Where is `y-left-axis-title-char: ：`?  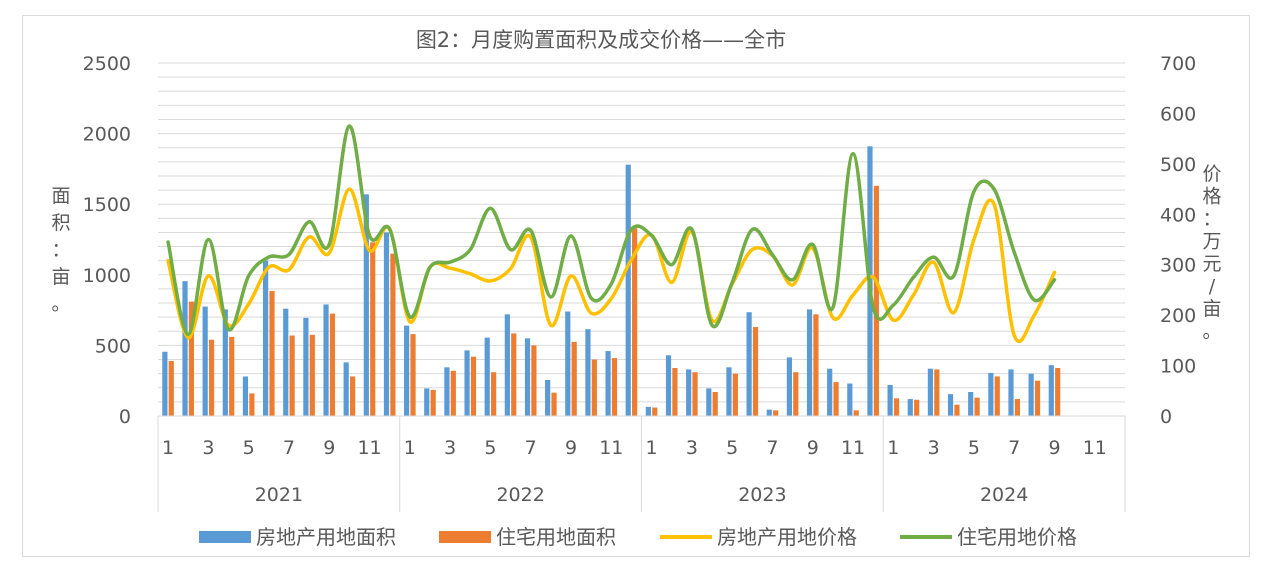 y-left-axis-title-char: ： is located at coordinates (60, 250).